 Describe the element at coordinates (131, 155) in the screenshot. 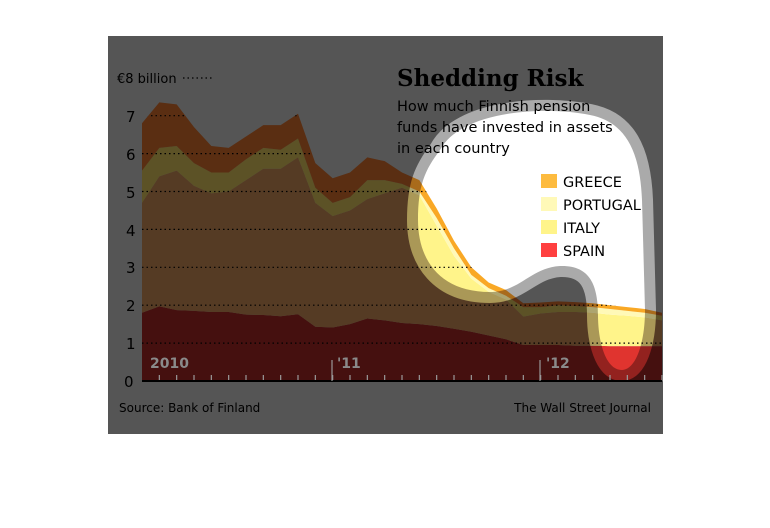

I see `y-tick-label-6: 6` at that location.